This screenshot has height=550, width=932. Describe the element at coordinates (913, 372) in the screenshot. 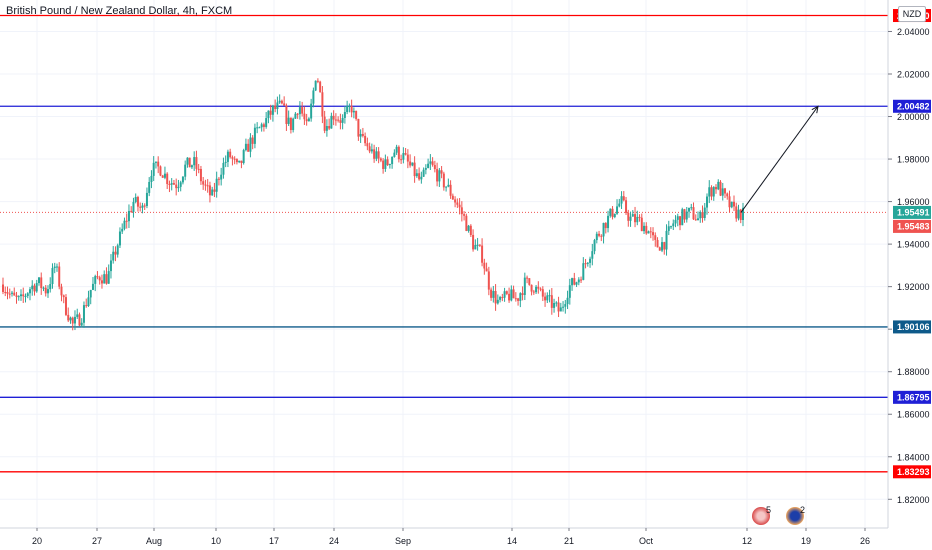

I see `y-tick-label: 1.88000` at that location.